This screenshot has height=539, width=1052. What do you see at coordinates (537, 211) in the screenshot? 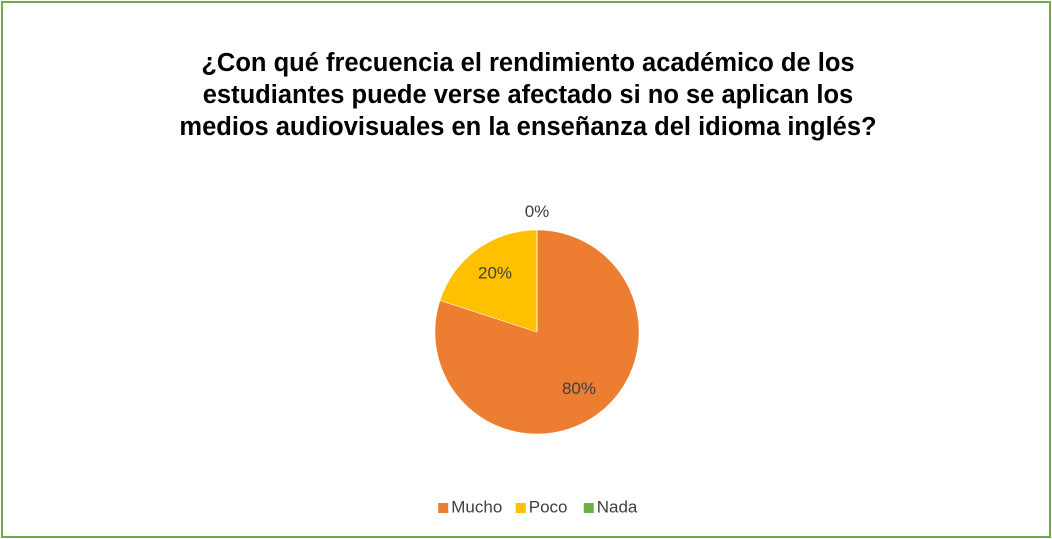
I see `data-label: 0%` at bounding box center [537, 211].